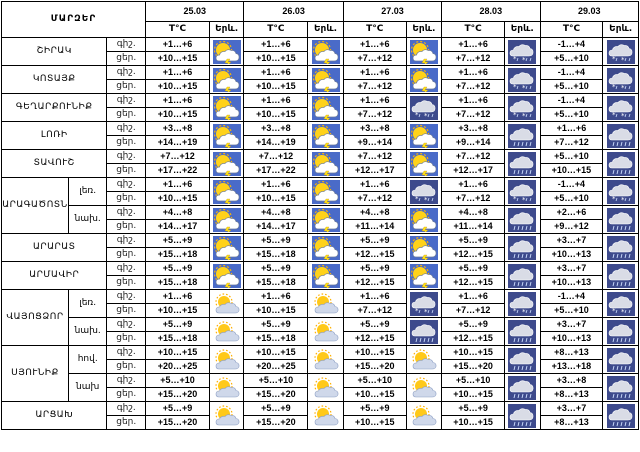 The height and width of the screenshot is (452, 640). Describe the element at coordinates (54, 107) in the screenshot. I see `region-name: ԳԵՂԱՐՔՈՒՆԻՔ` at that location.